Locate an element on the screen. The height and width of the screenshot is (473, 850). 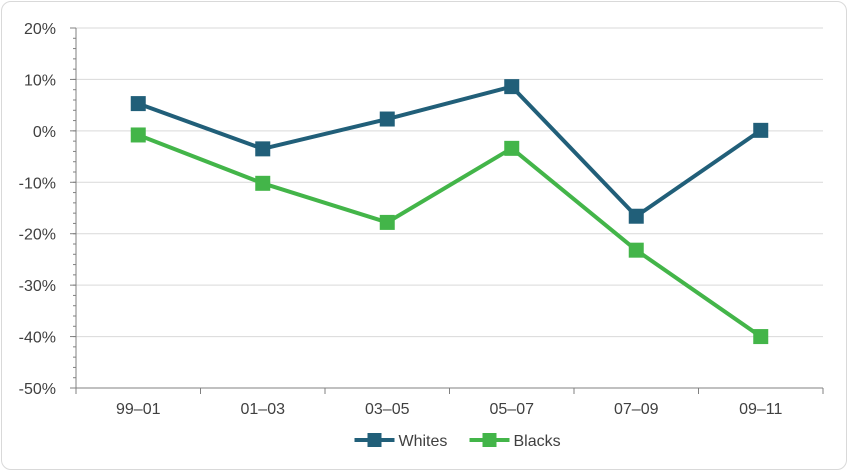
x-tick-label: 99–01 is located at coordinates (138, 409).